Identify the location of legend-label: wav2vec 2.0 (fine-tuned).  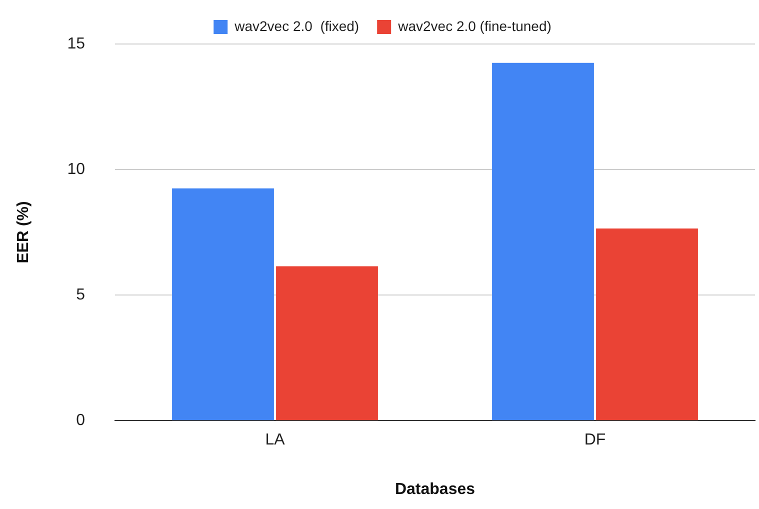
(474, 26).